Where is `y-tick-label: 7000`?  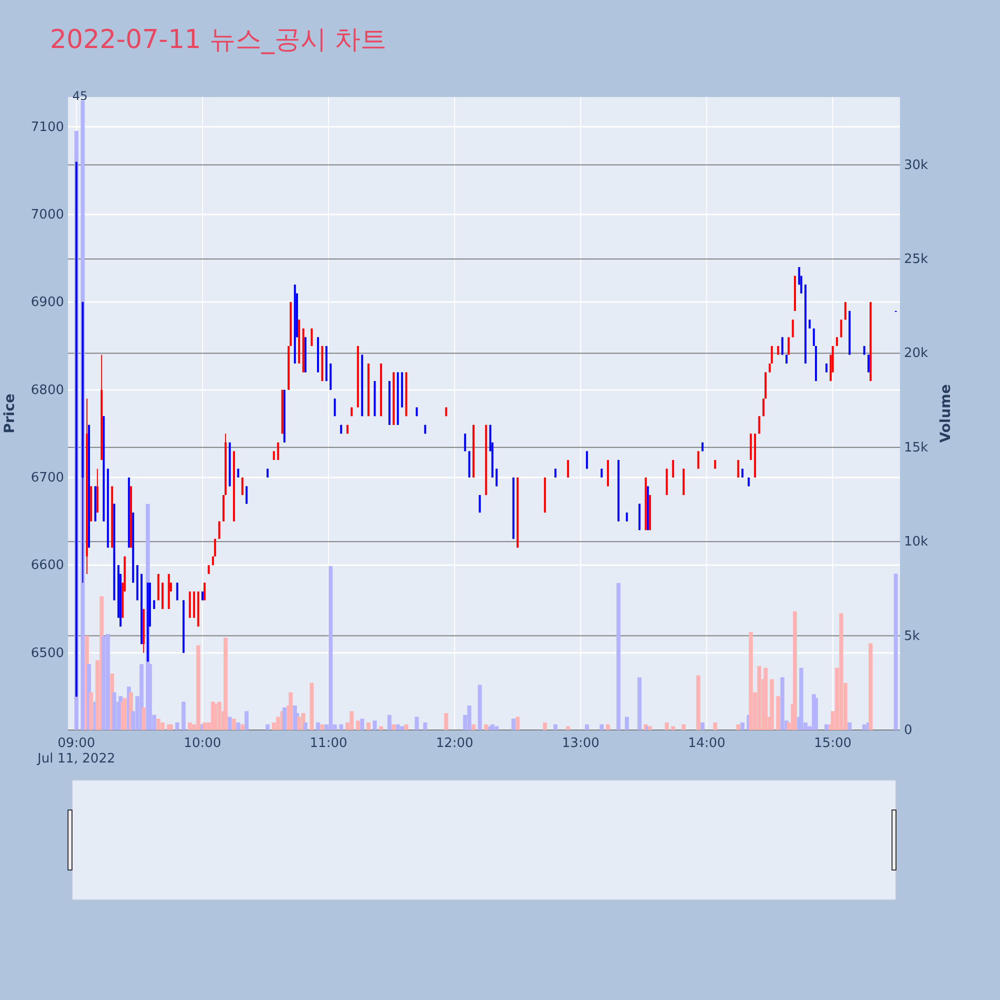
y-tick-label: 7000 is located at coordinates (47, 214).